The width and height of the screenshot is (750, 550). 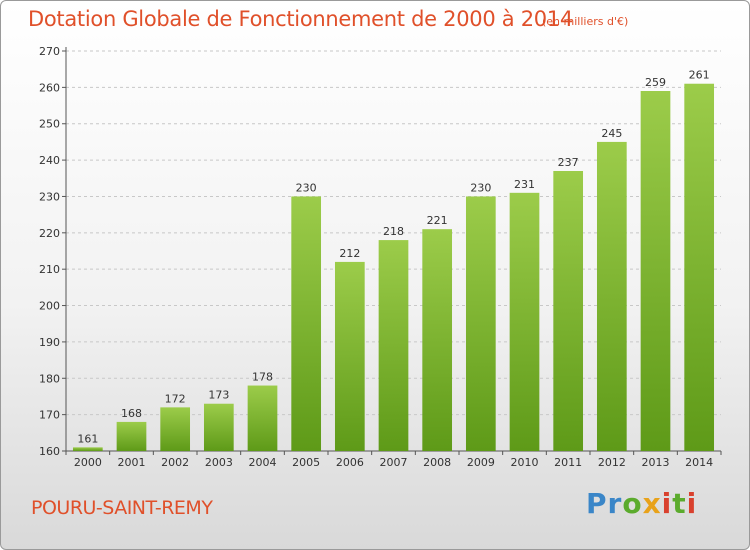 I want to click on x-tick-label-2005: 2005, so click(x=306, y=462).